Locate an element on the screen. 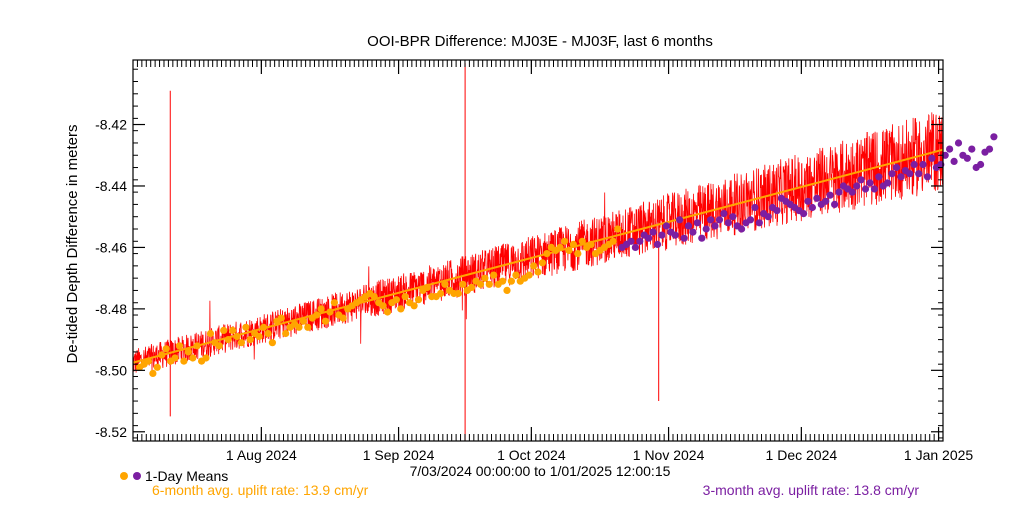 Image resolution: width=1024 pixels, height=512 pixels. y-tick-label: -8.48 is located at coordinates (111, 309).